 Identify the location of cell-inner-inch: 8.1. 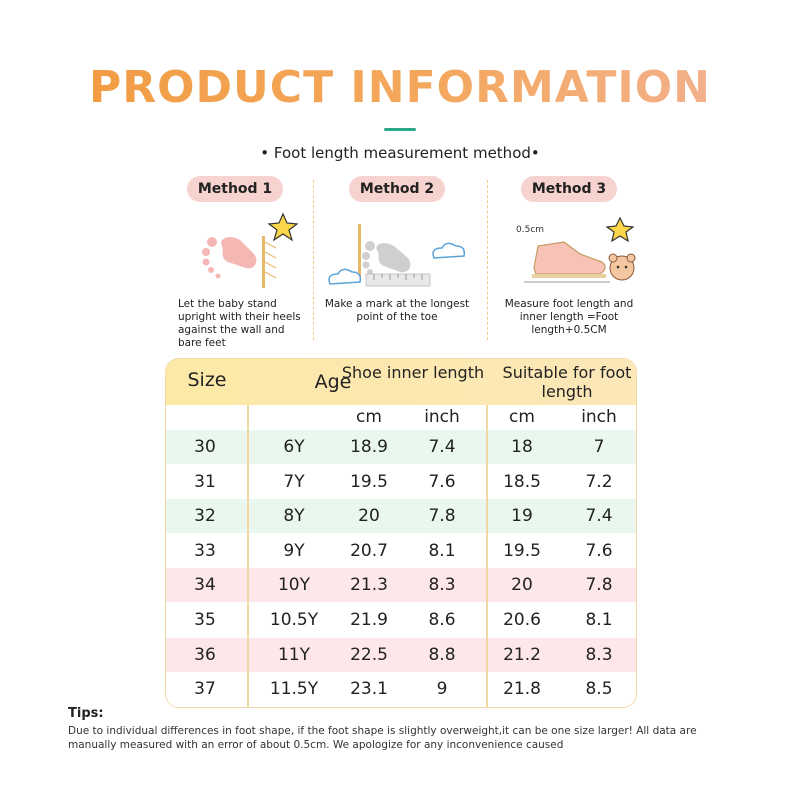
(442, 550).